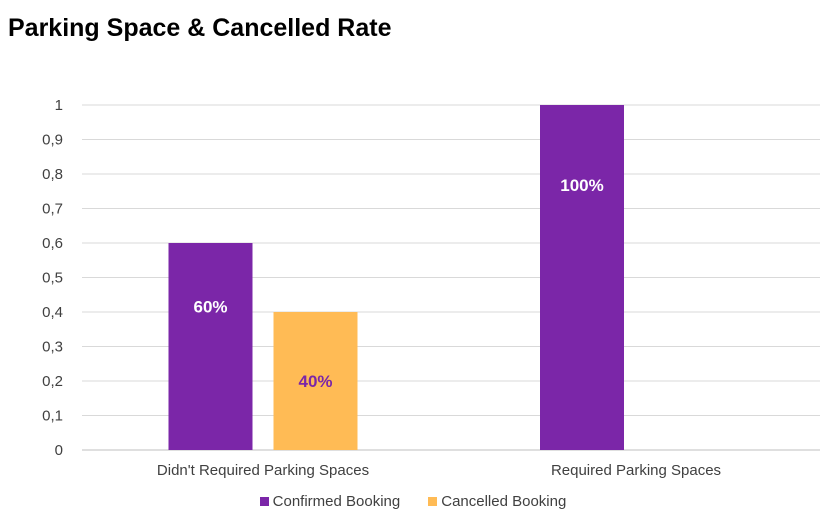 This screenshot has height=524, width=826. What do you see at coordinates (413, 501) in the screenshot?
I see `legend: Confirmed Booking Cancelled Booking` at bounding box center [413, 501].